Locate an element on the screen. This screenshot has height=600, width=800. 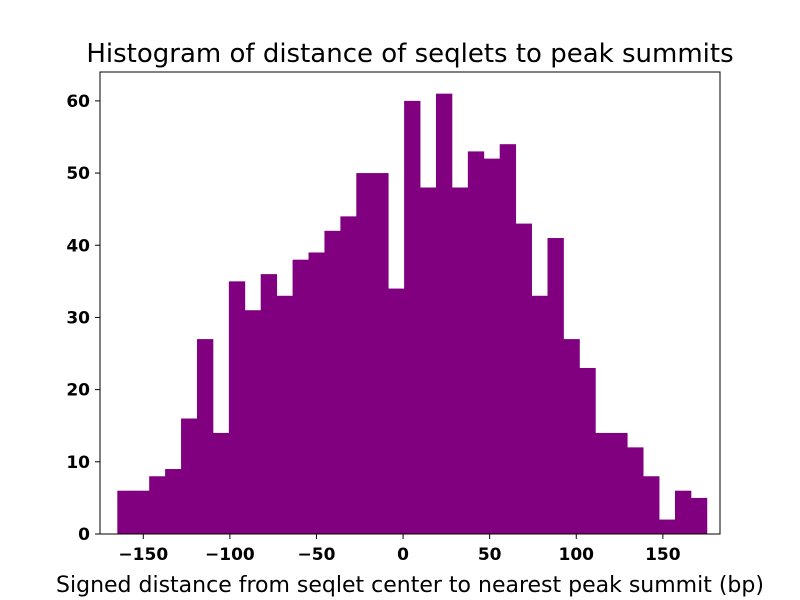
y-axis-ticks: 0 10 20 30 40 50 60 is located at coordinates (83, 318).